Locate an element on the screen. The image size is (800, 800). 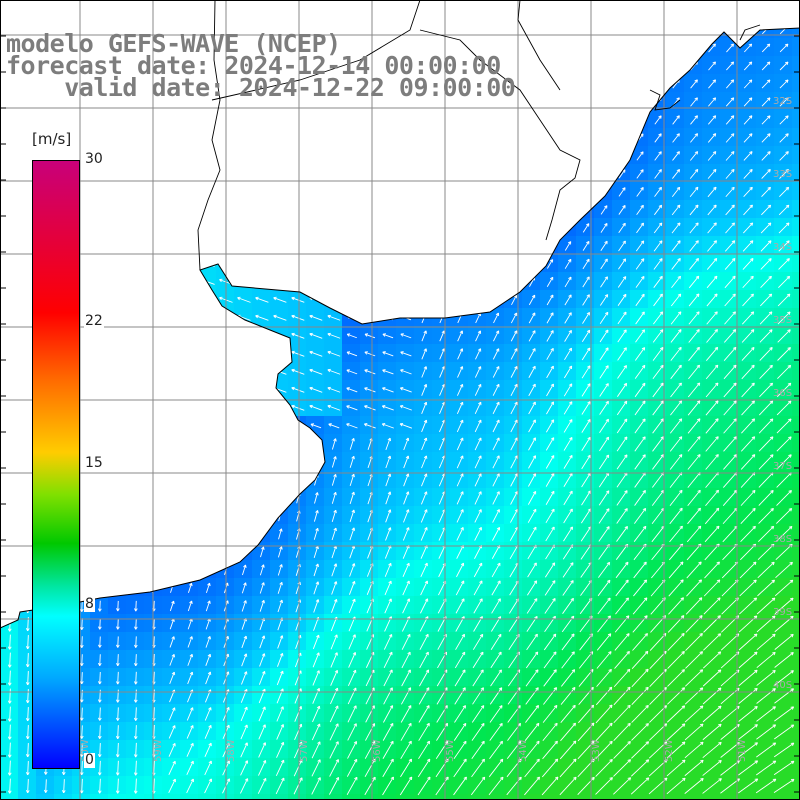
longitude-label: 58W is located at coordinates (231, 750).